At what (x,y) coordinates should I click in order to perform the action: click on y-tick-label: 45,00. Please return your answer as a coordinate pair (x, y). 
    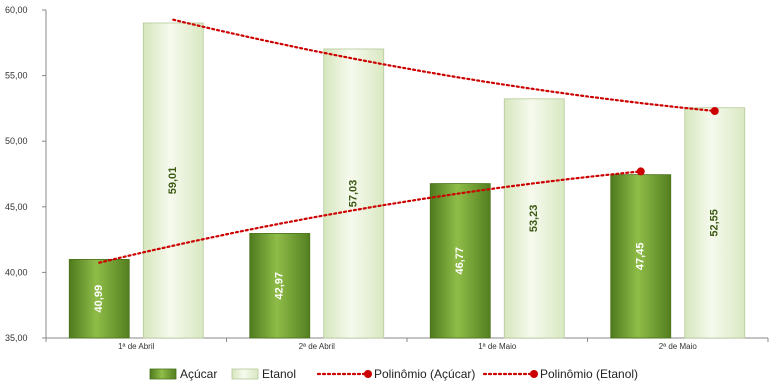
    Looking at the image, I should click on (16, 207).